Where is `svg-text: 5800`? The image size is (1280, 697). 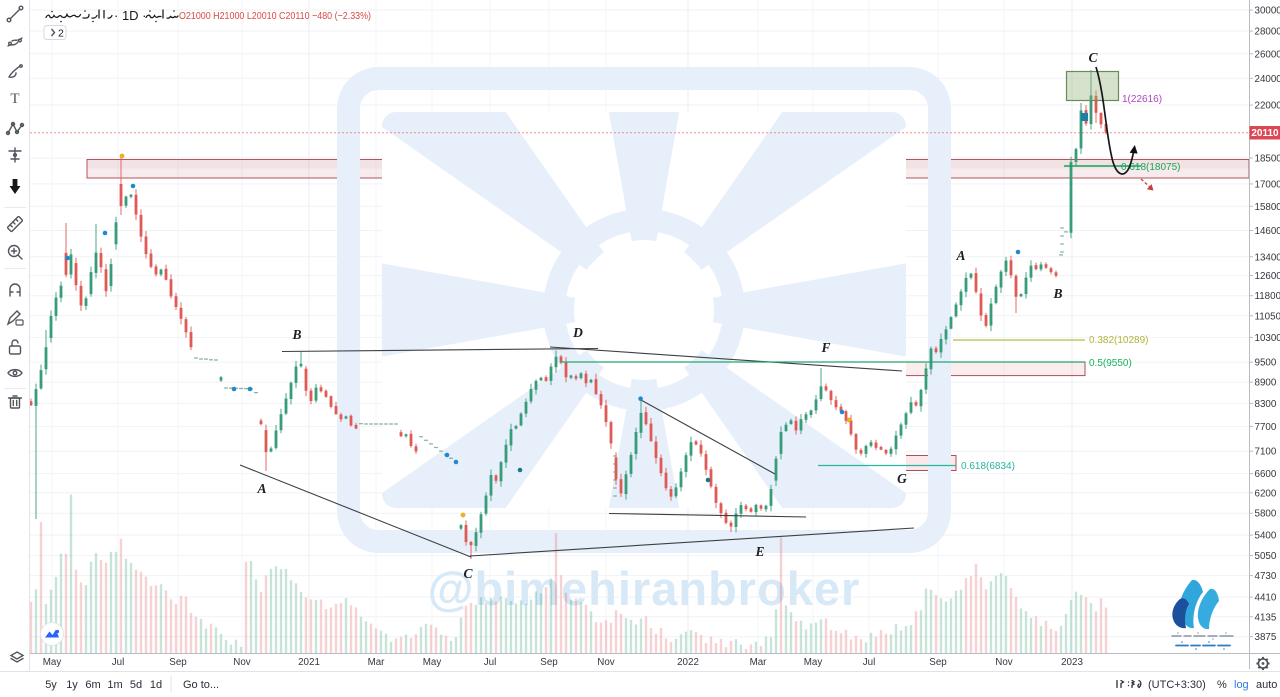
svg-text: 5800 is located at coordinates (1266, 514).